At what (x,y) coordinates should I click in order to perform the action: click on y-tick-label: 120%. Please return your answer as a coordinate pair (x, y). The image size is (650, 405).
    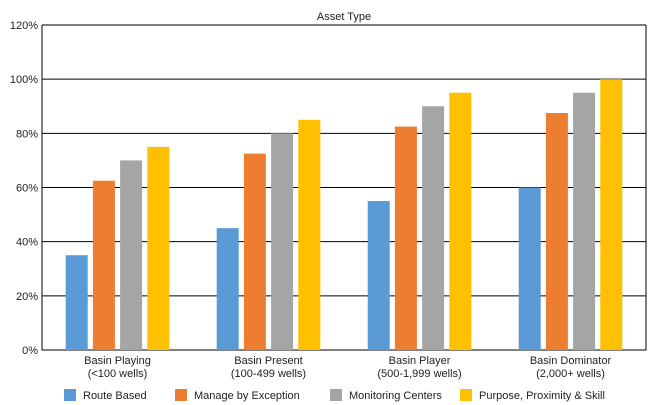
    Looking at the image, I should click on (24, 26).